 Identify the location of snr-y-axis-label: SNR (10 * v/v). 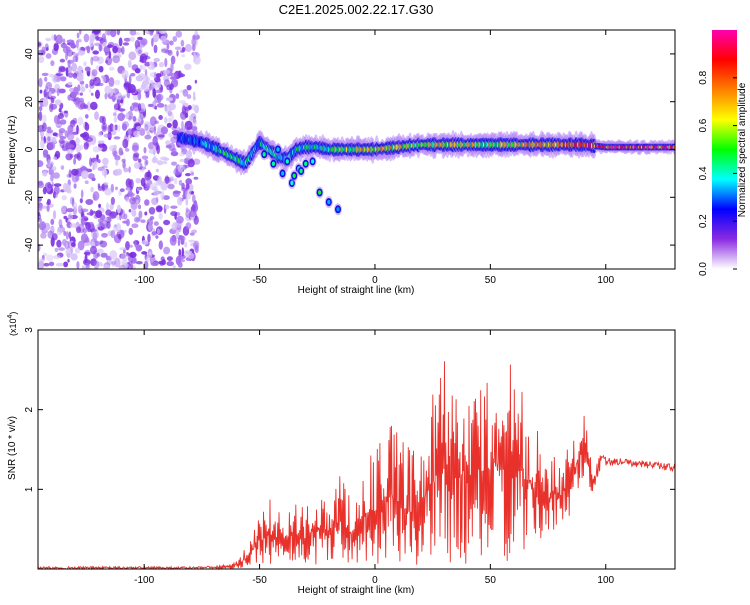
(12, 448).